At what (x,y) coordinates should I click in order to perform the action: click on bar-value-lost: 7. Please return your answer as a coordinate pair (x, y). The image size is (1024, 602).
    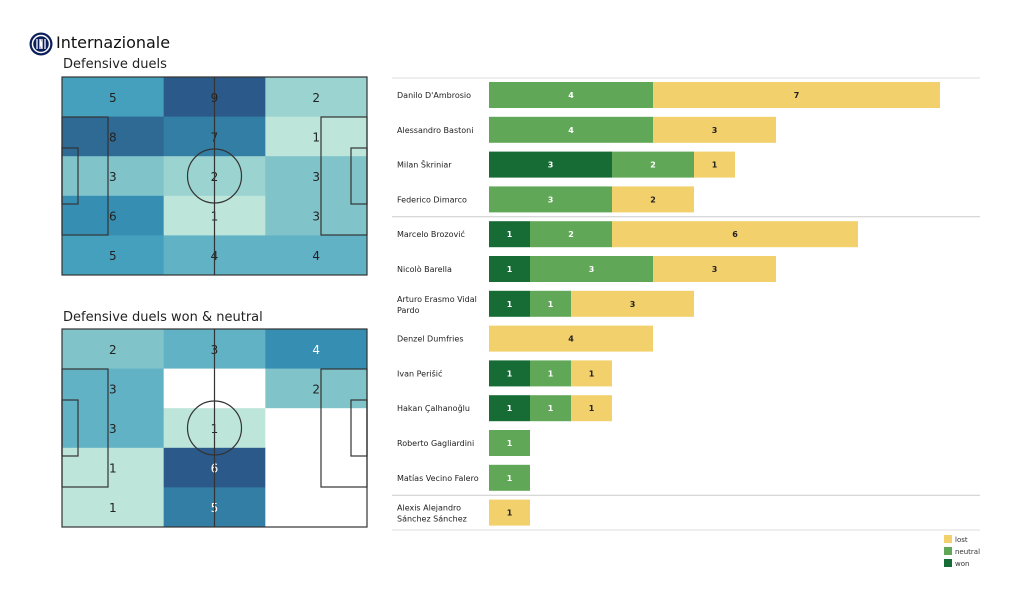
    Looking at the image, I should click on (797, 95).